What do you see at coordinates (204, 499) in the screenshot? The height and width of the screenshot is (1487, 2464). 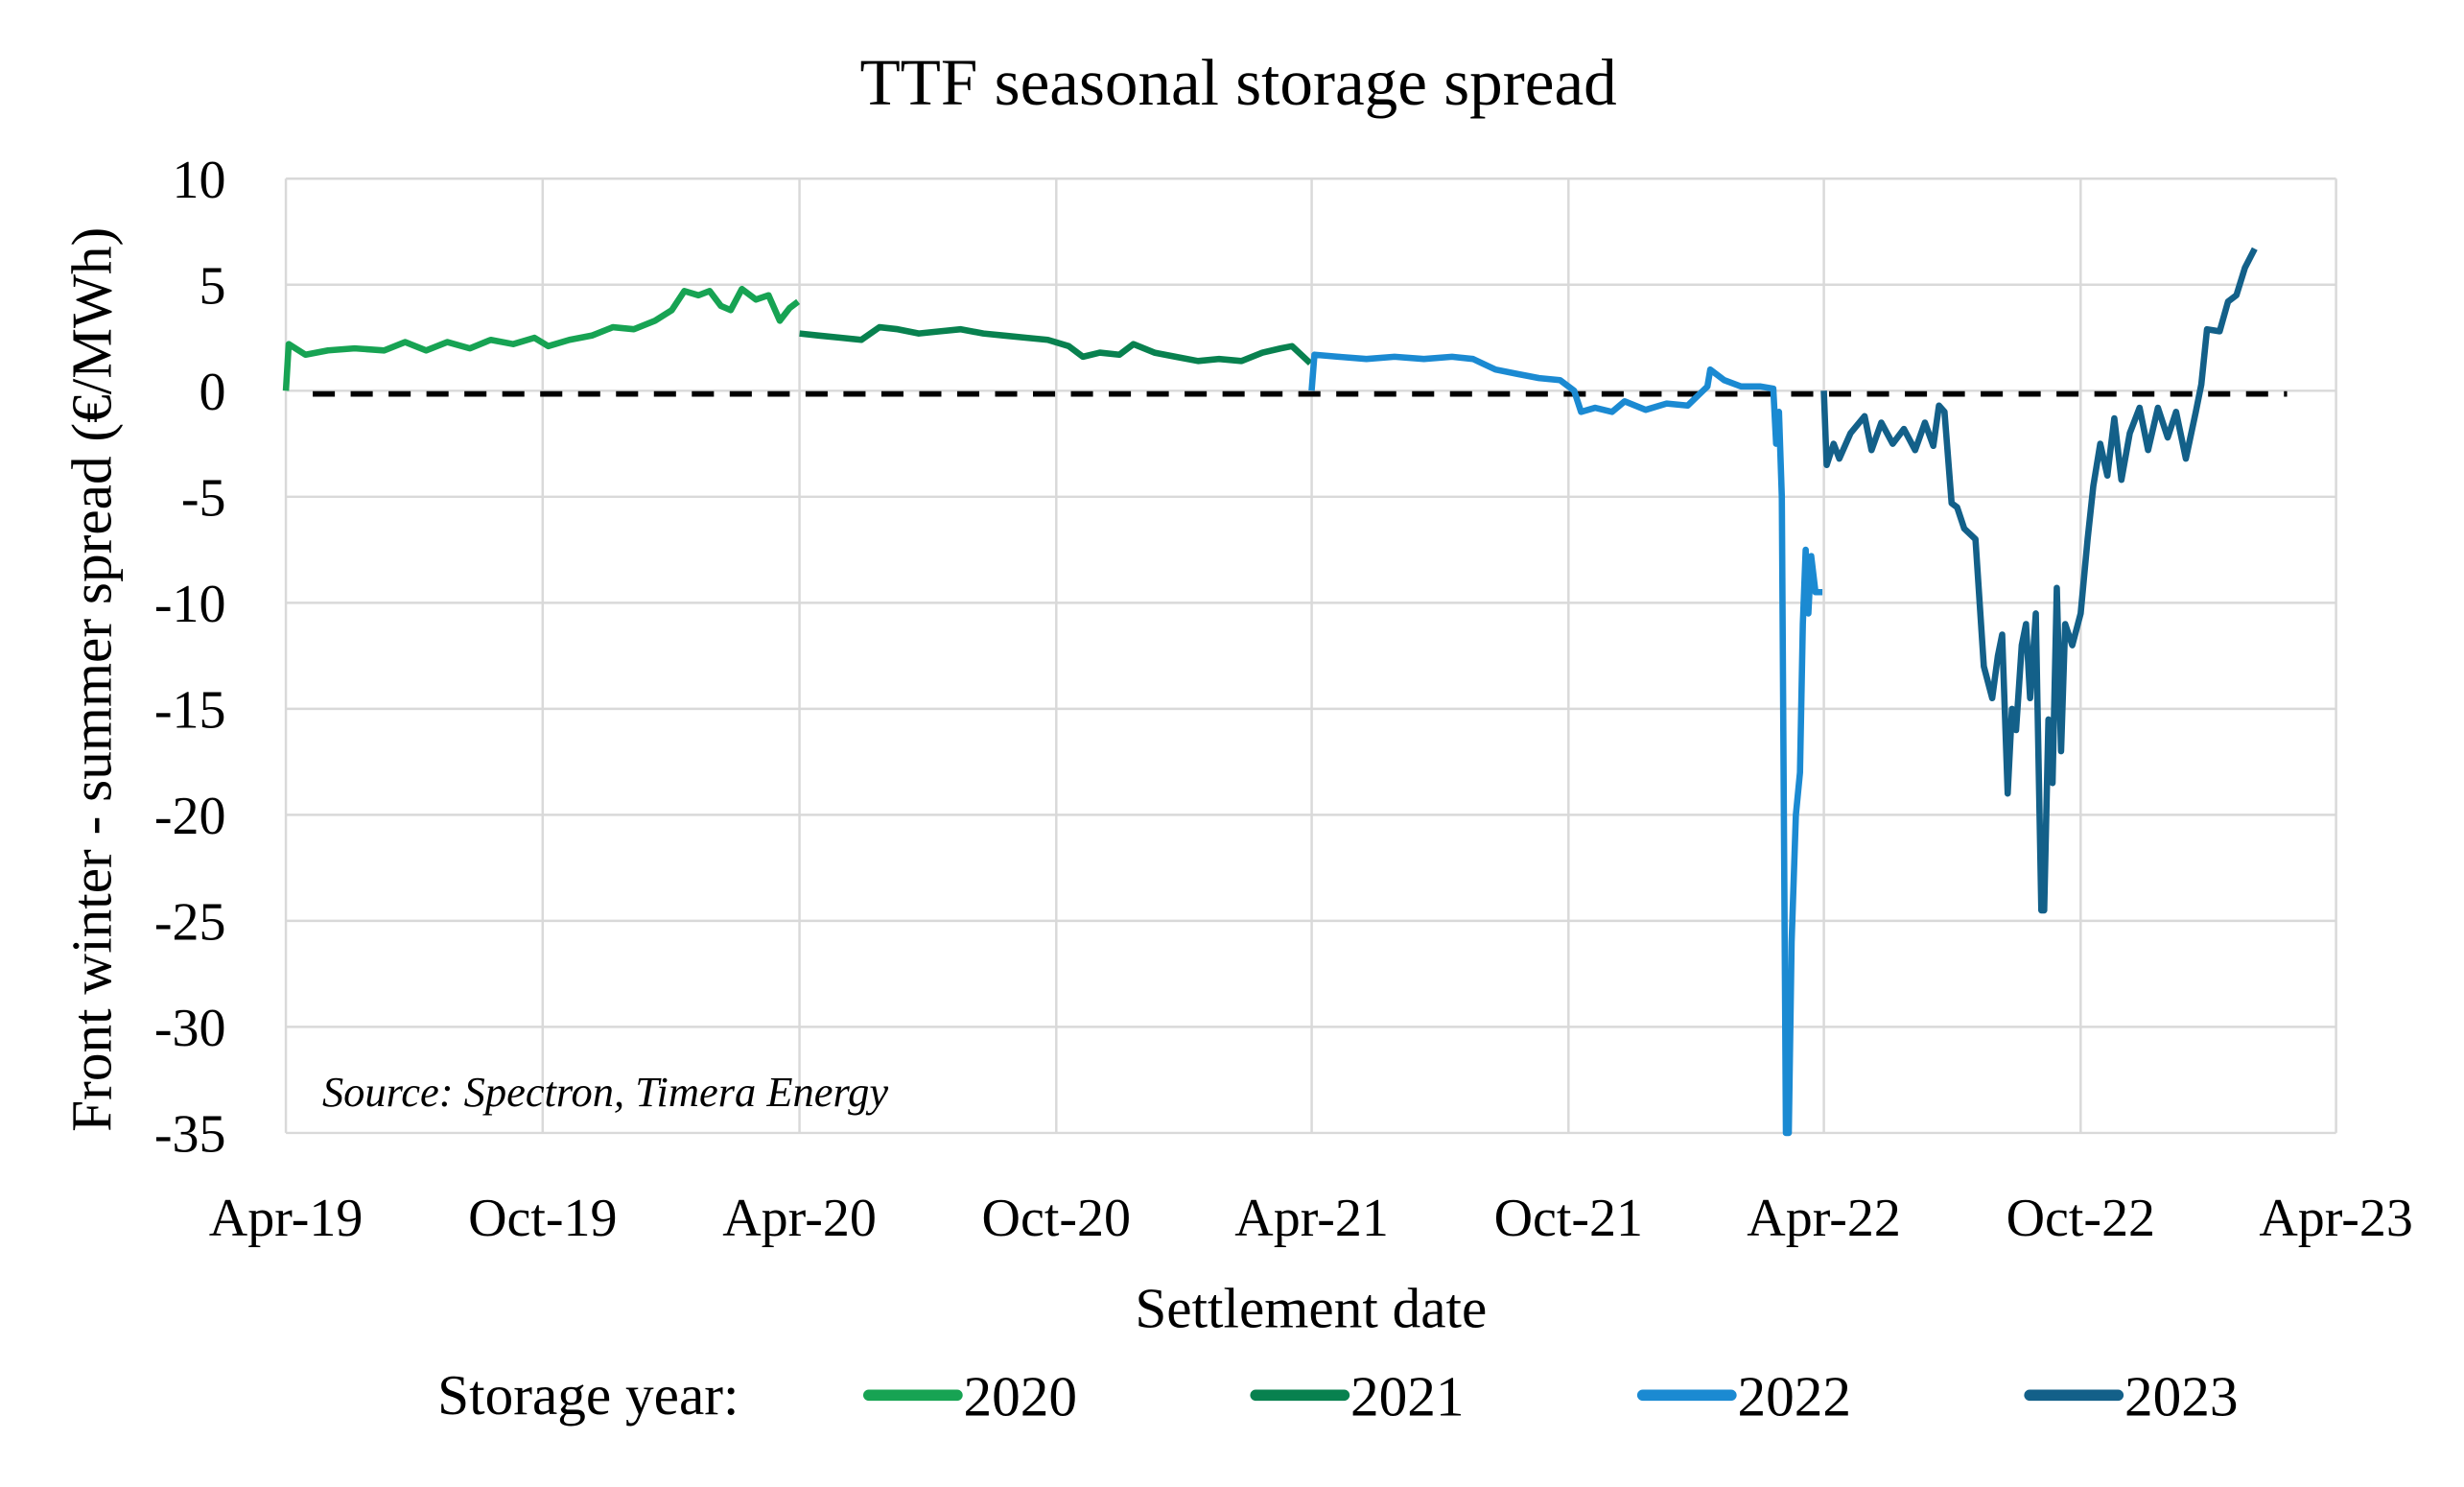 I see `y-tick-label: -5` at bounding box center [204, 499].